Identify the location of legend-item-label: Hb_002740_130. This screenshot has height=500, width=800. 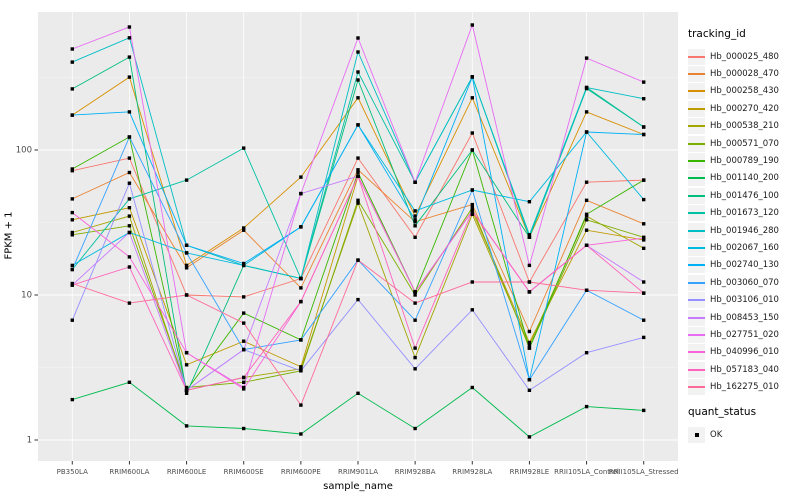
(744, 265).